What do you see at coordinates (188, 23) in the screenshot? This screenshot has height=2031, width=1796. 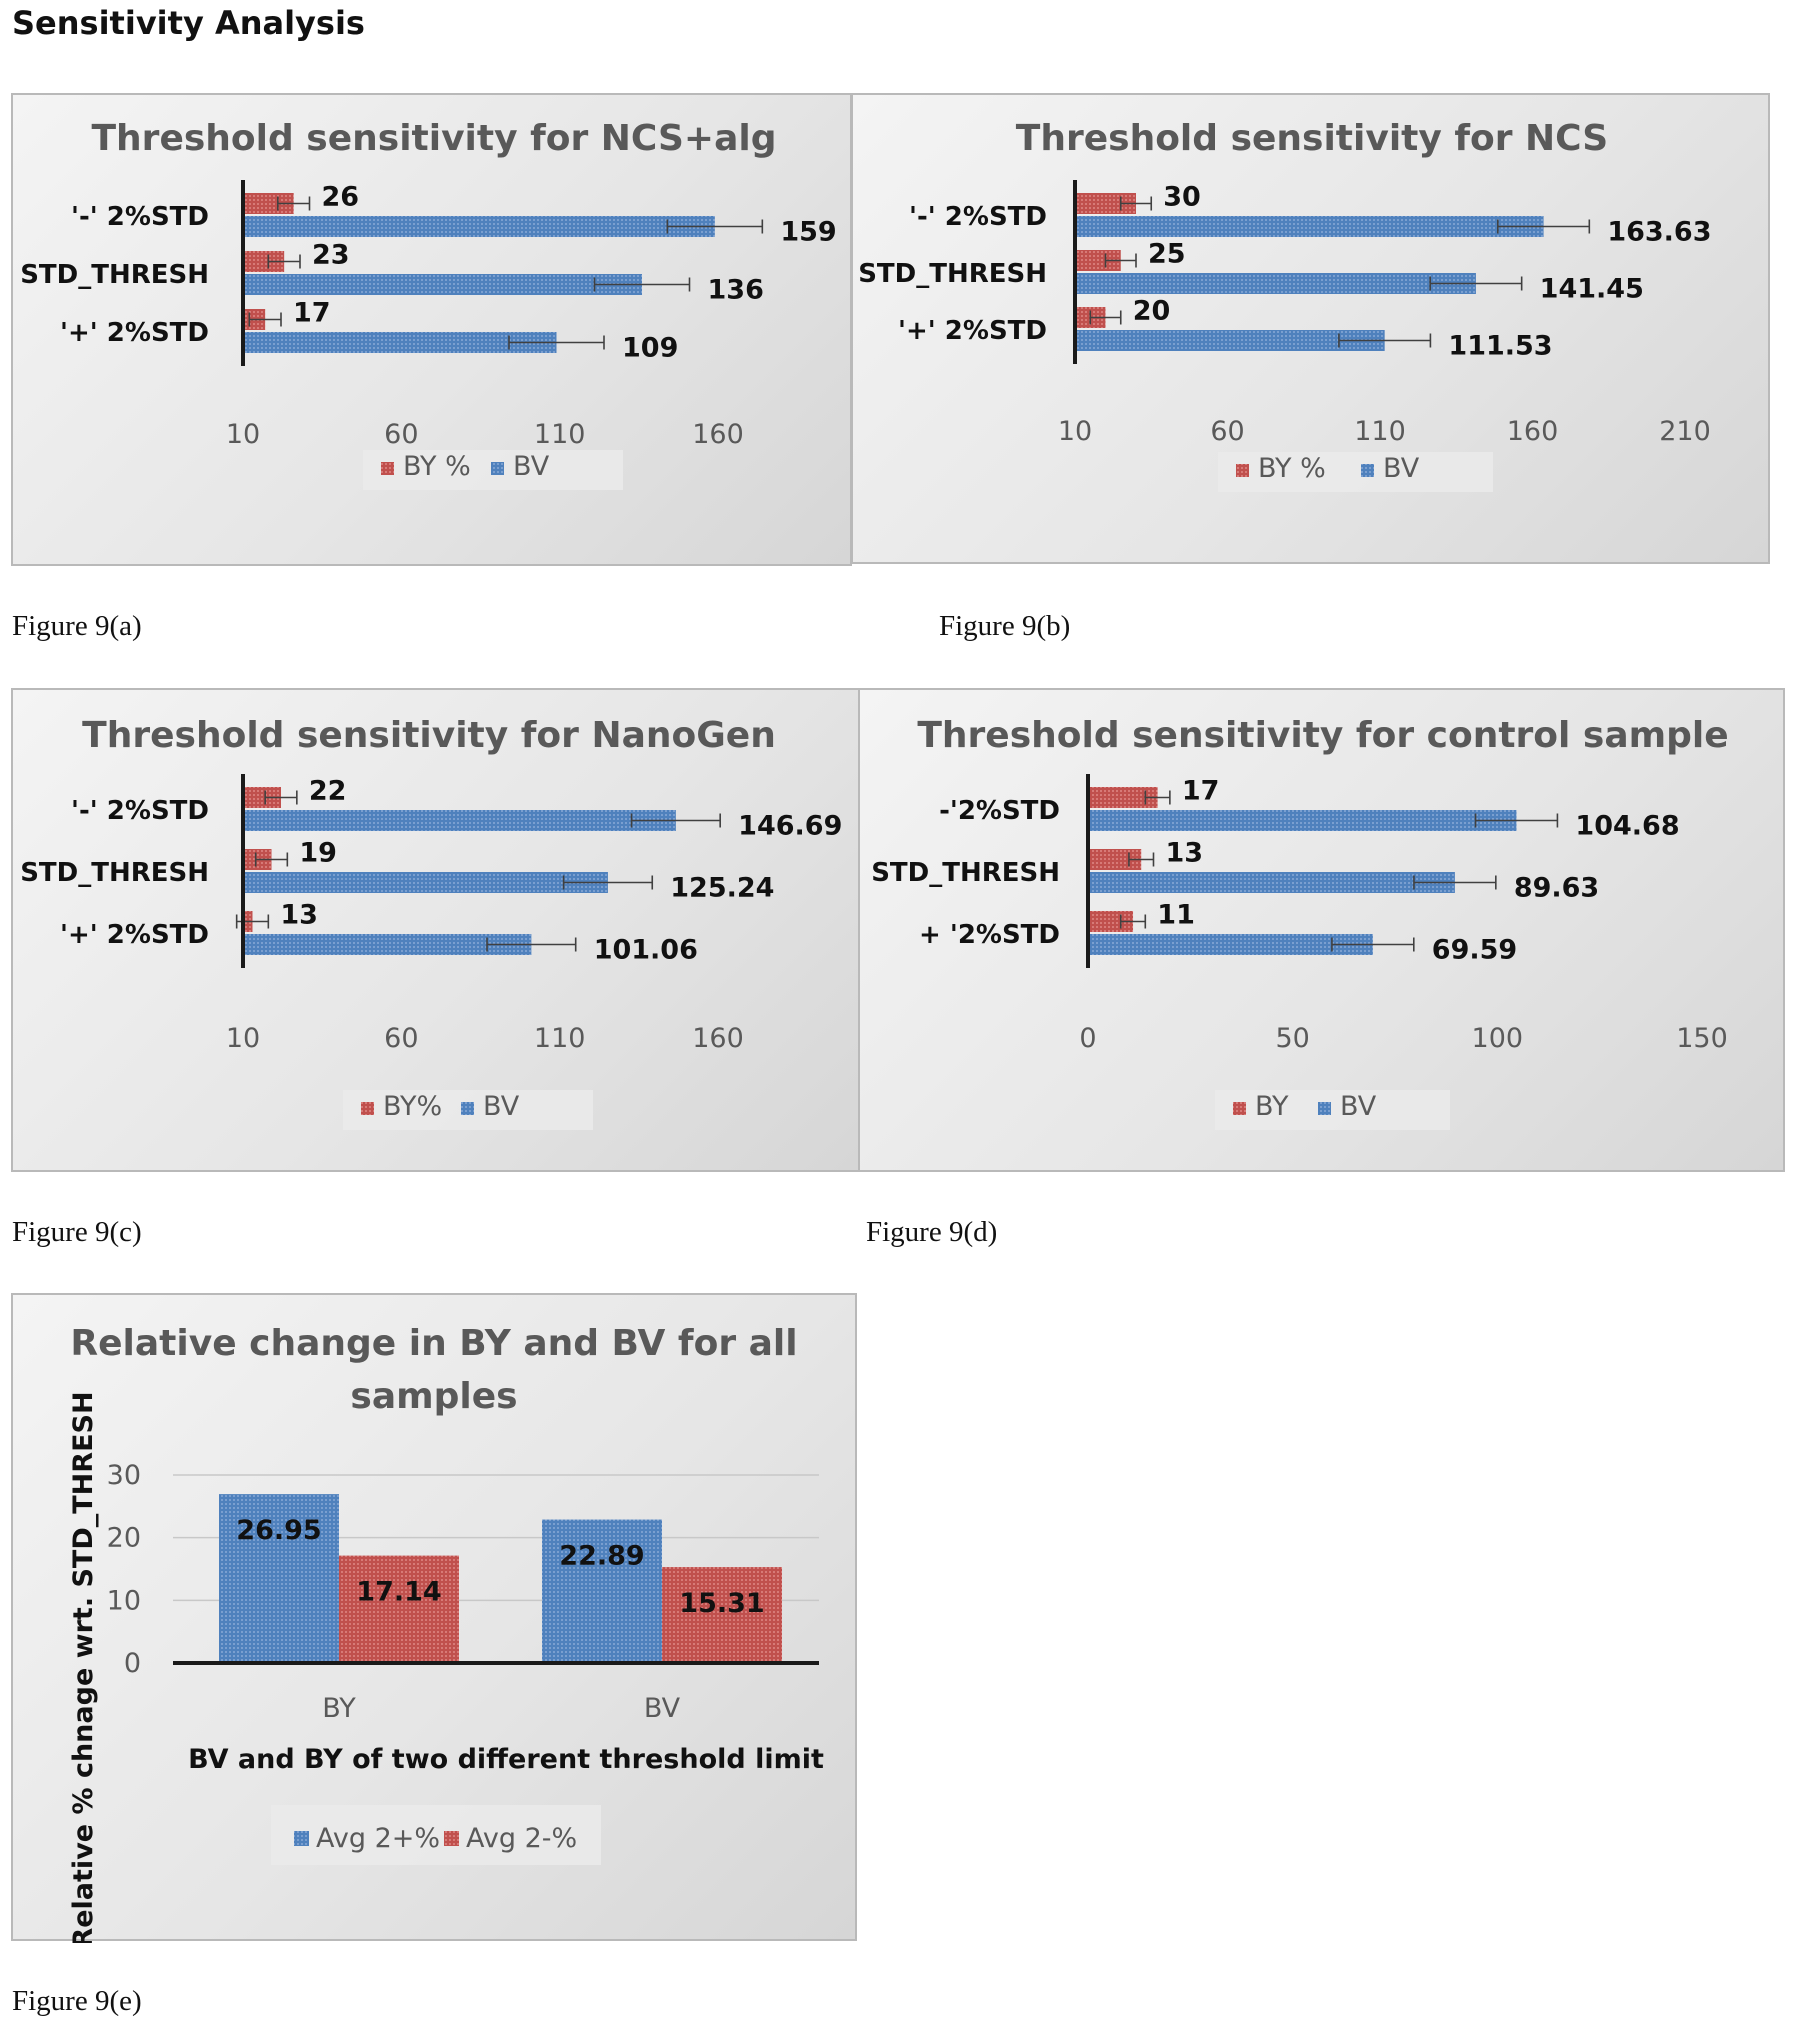 I see `page-heading: Sensitivity Analysis` at bounding box center [188, 23].